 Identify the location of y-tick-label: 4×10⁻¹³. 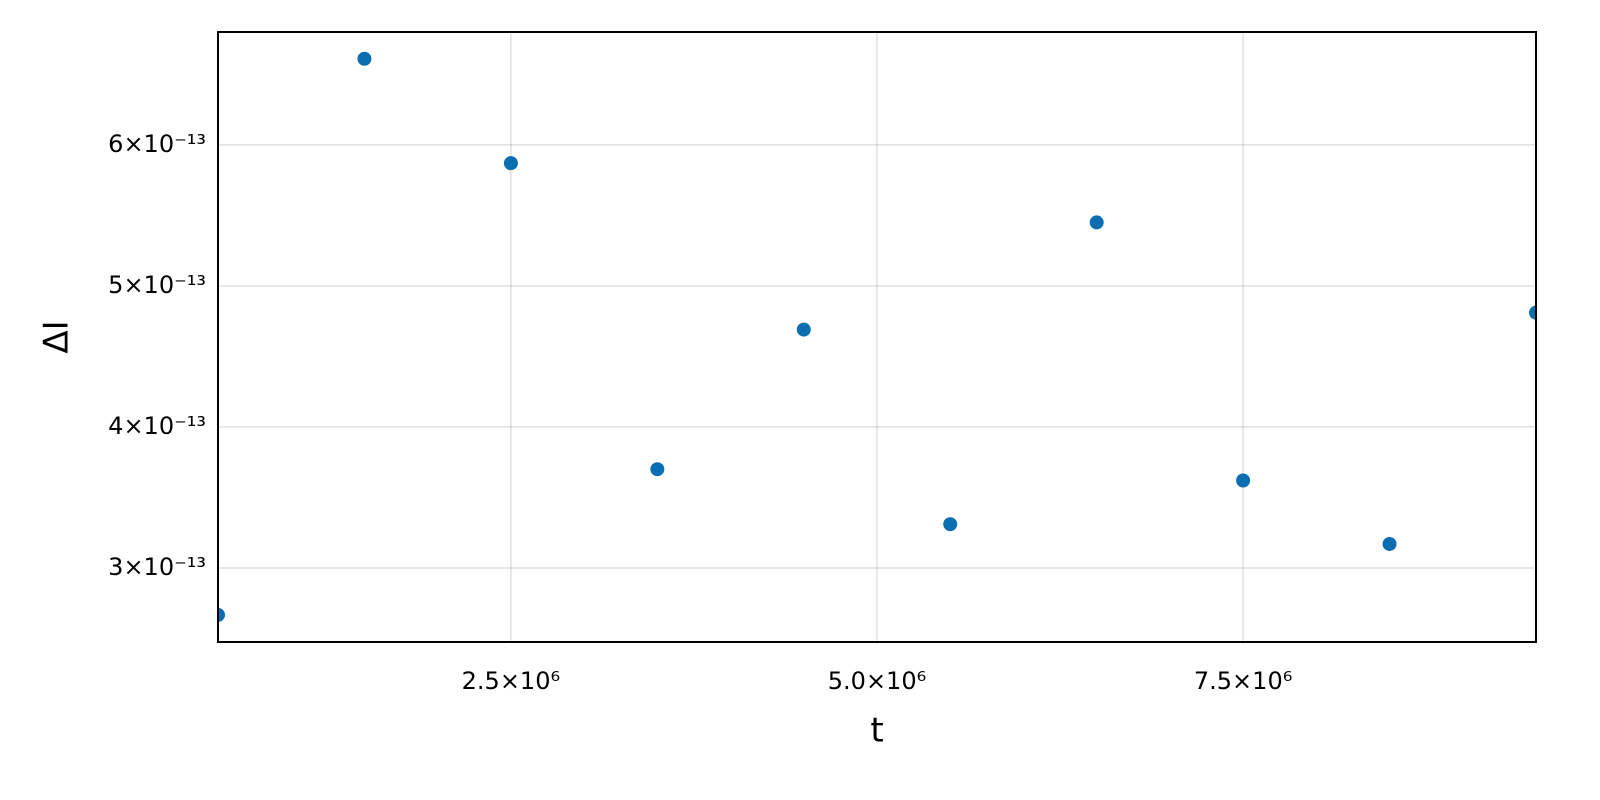
(157, 426).